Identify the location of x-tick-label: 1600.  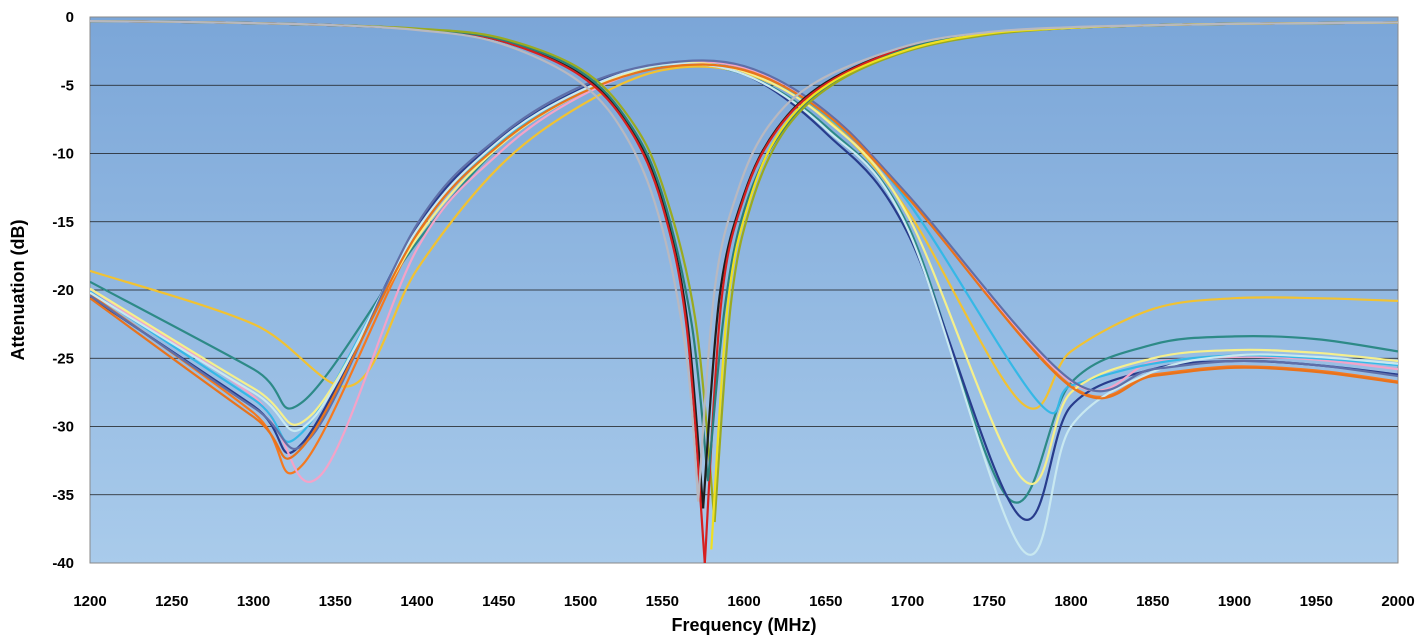
(743, 601).